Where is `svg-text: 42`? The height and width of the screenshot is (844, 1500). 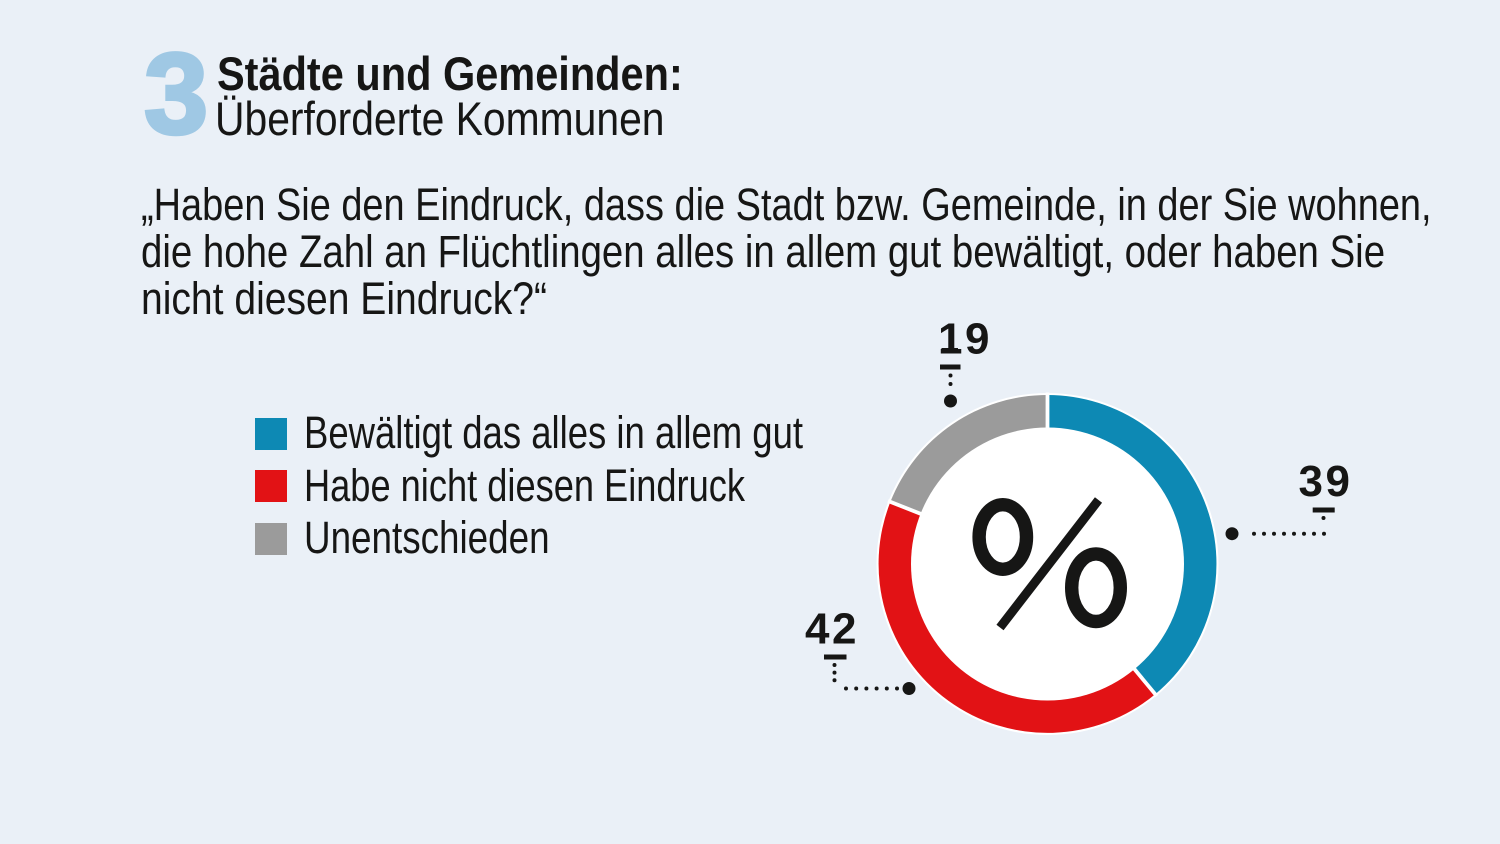 svg-text: 42 is located at coordinates (832, 629).